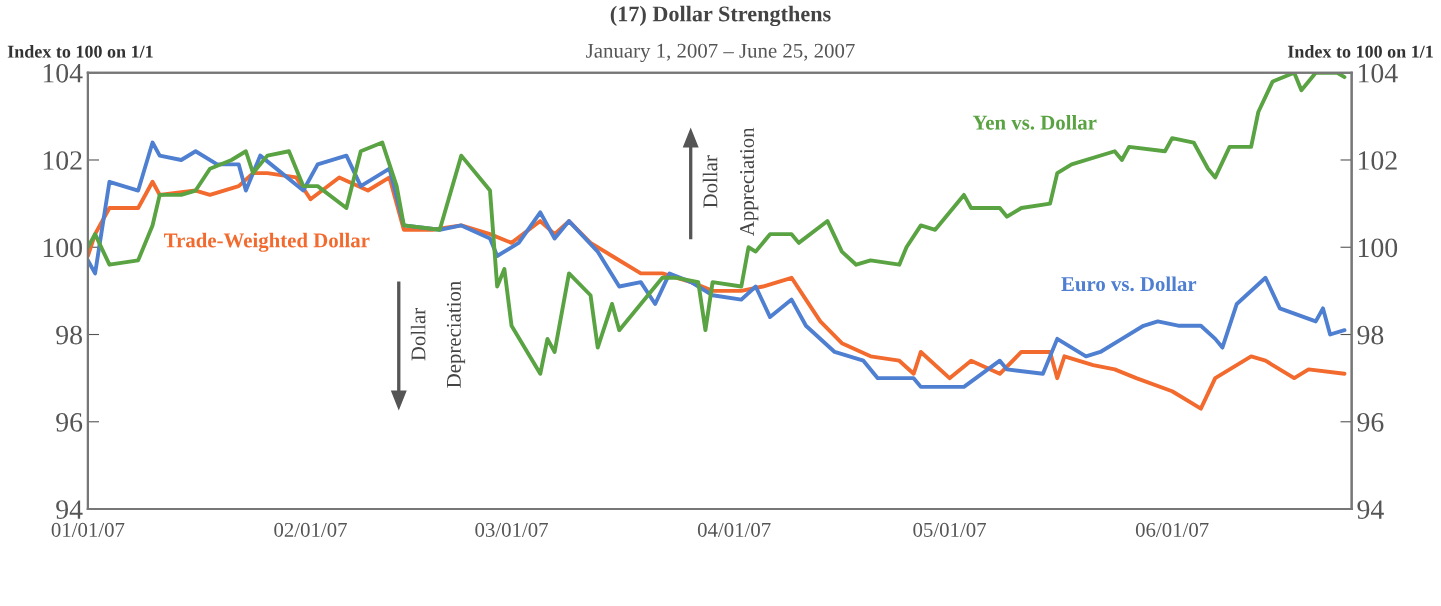 The image size is (1441, 606). I want to click on x-tick-label: 06/01/07, so click(1172, 529).